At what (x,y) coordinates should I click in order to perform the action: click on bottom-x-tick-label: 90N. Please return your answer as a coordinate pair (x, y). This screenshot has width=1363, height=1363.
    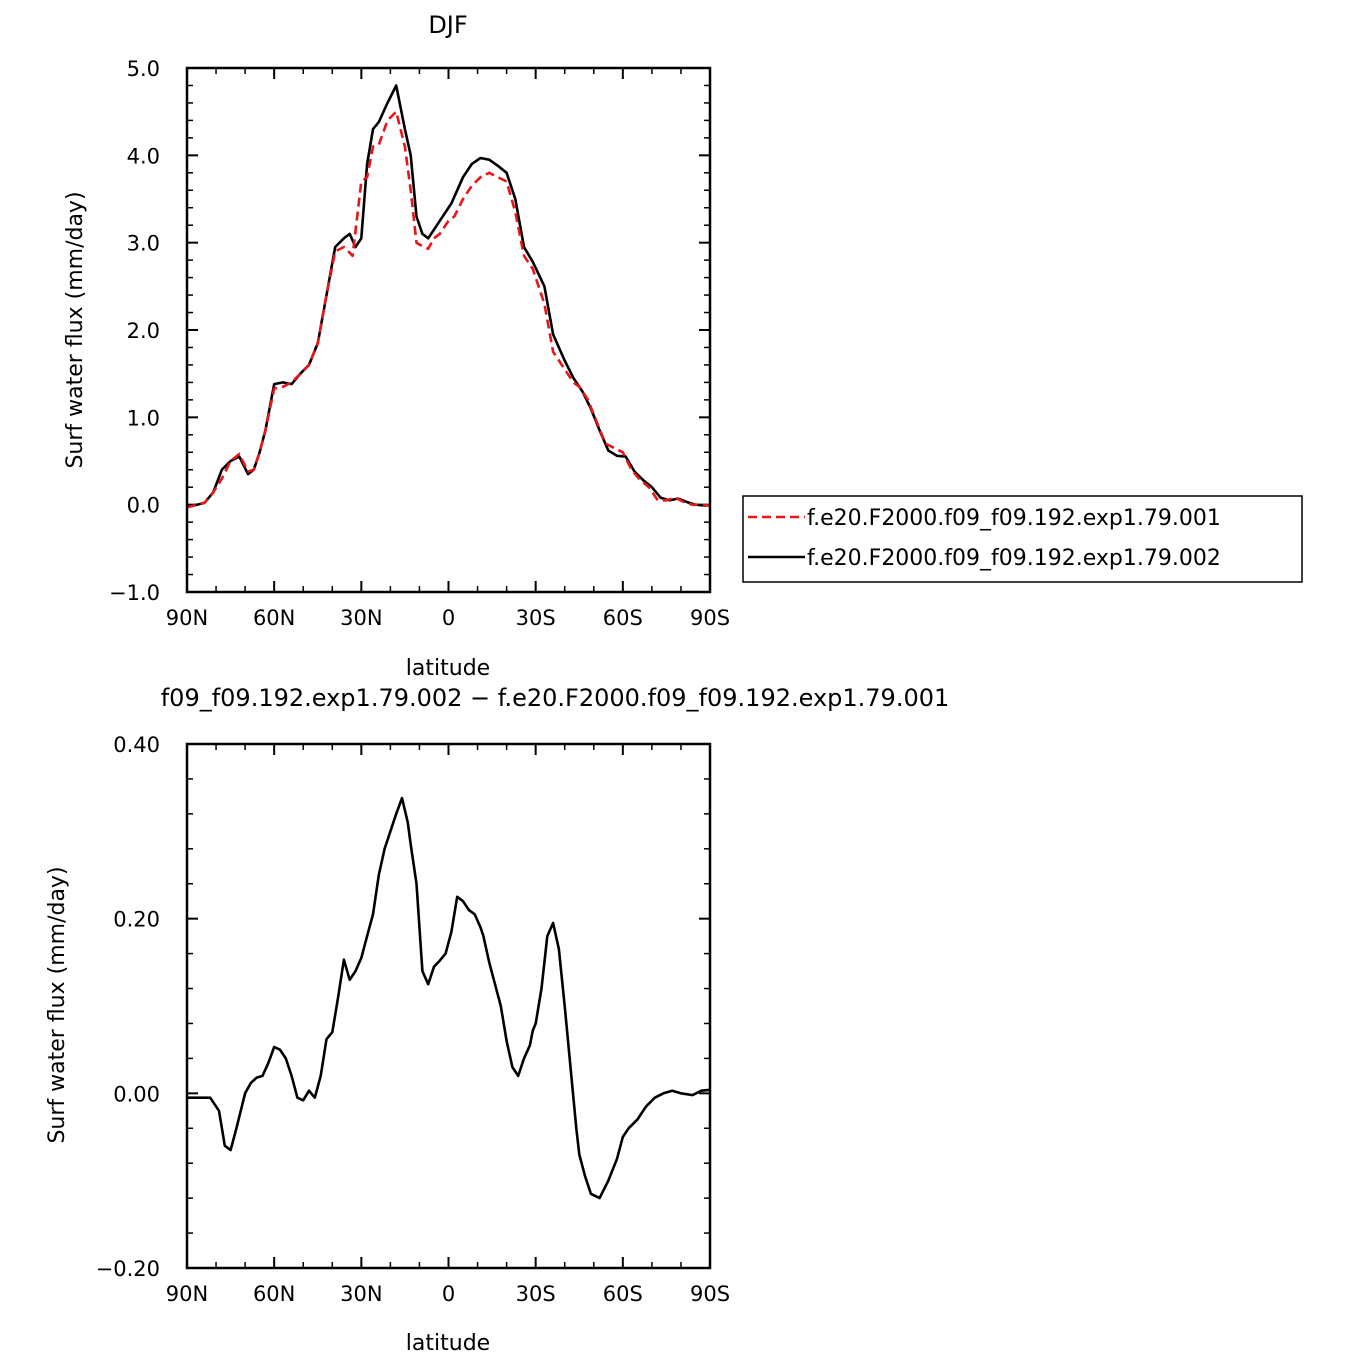
    Looking at the image, I should click on (187, 1294).